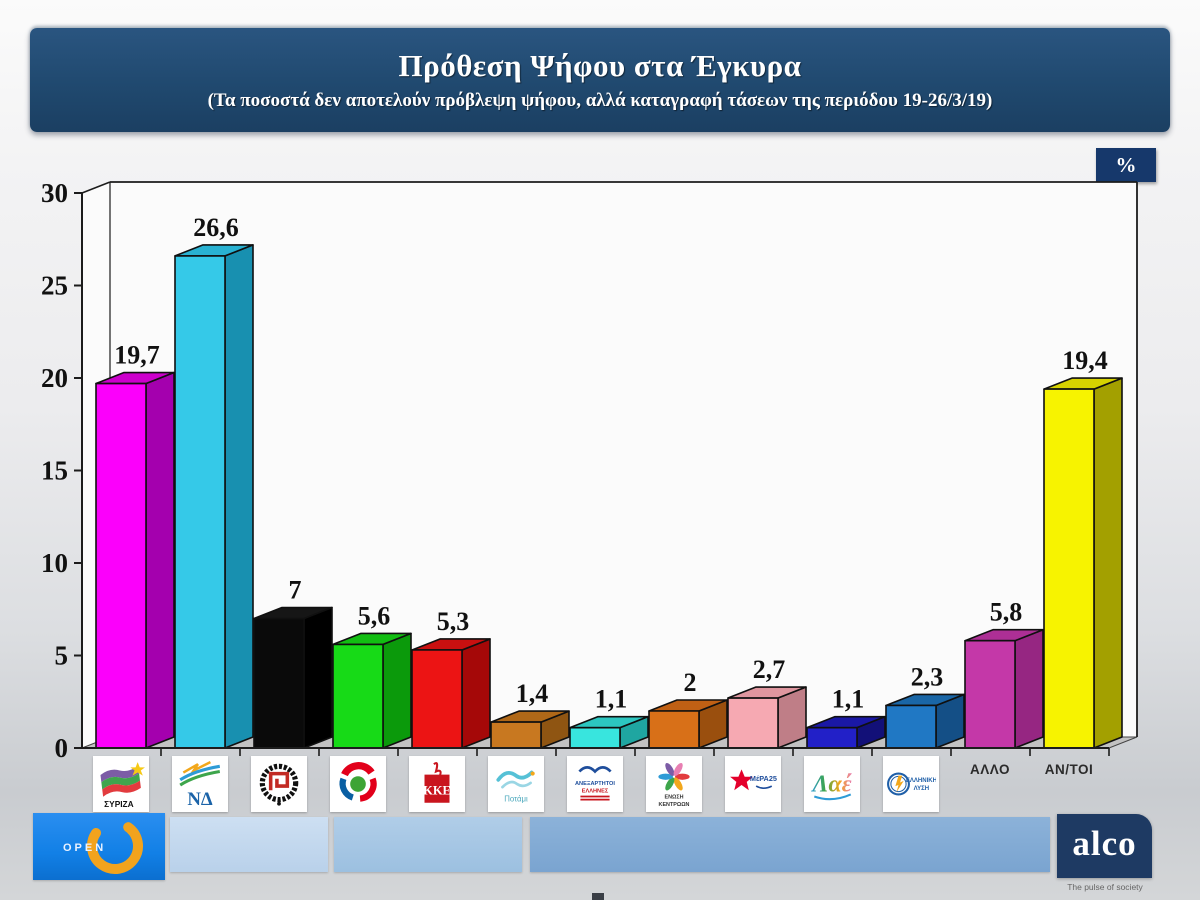  I want to click on y-axis-tick-label: 20, so click(54, 378).